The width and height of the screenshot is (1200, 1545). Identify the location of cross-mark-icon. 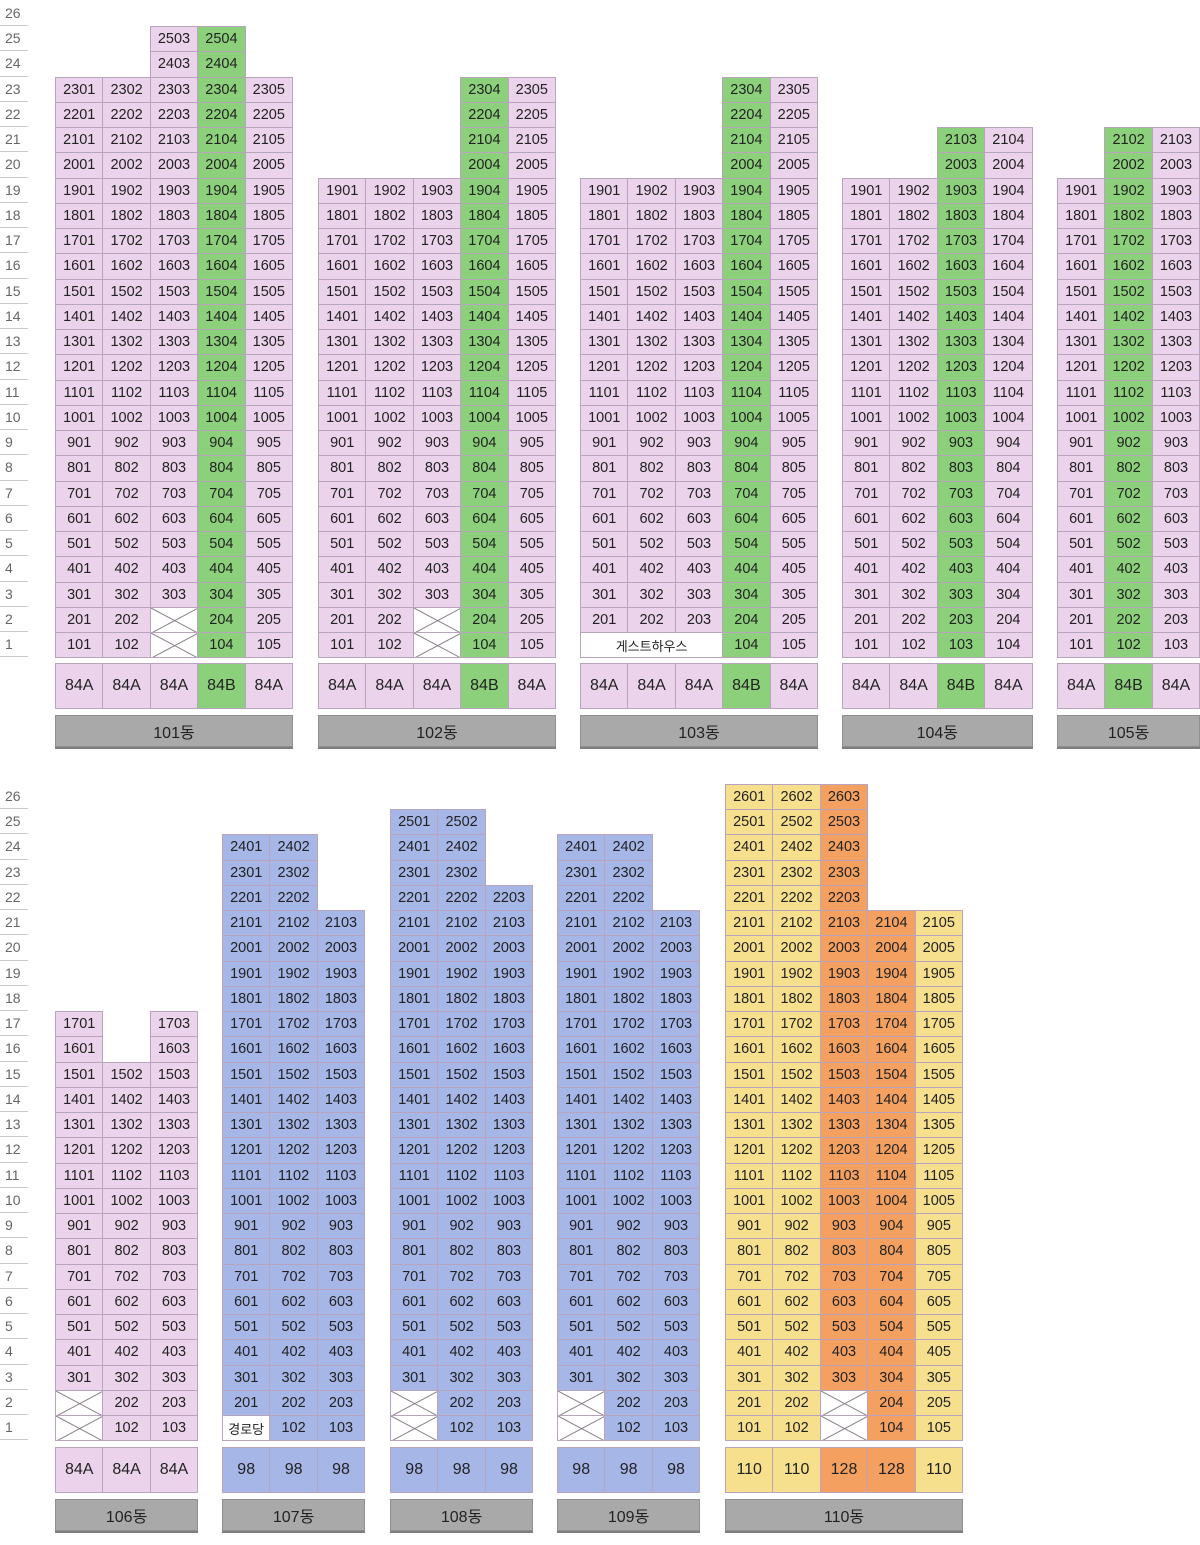
(437, 619).